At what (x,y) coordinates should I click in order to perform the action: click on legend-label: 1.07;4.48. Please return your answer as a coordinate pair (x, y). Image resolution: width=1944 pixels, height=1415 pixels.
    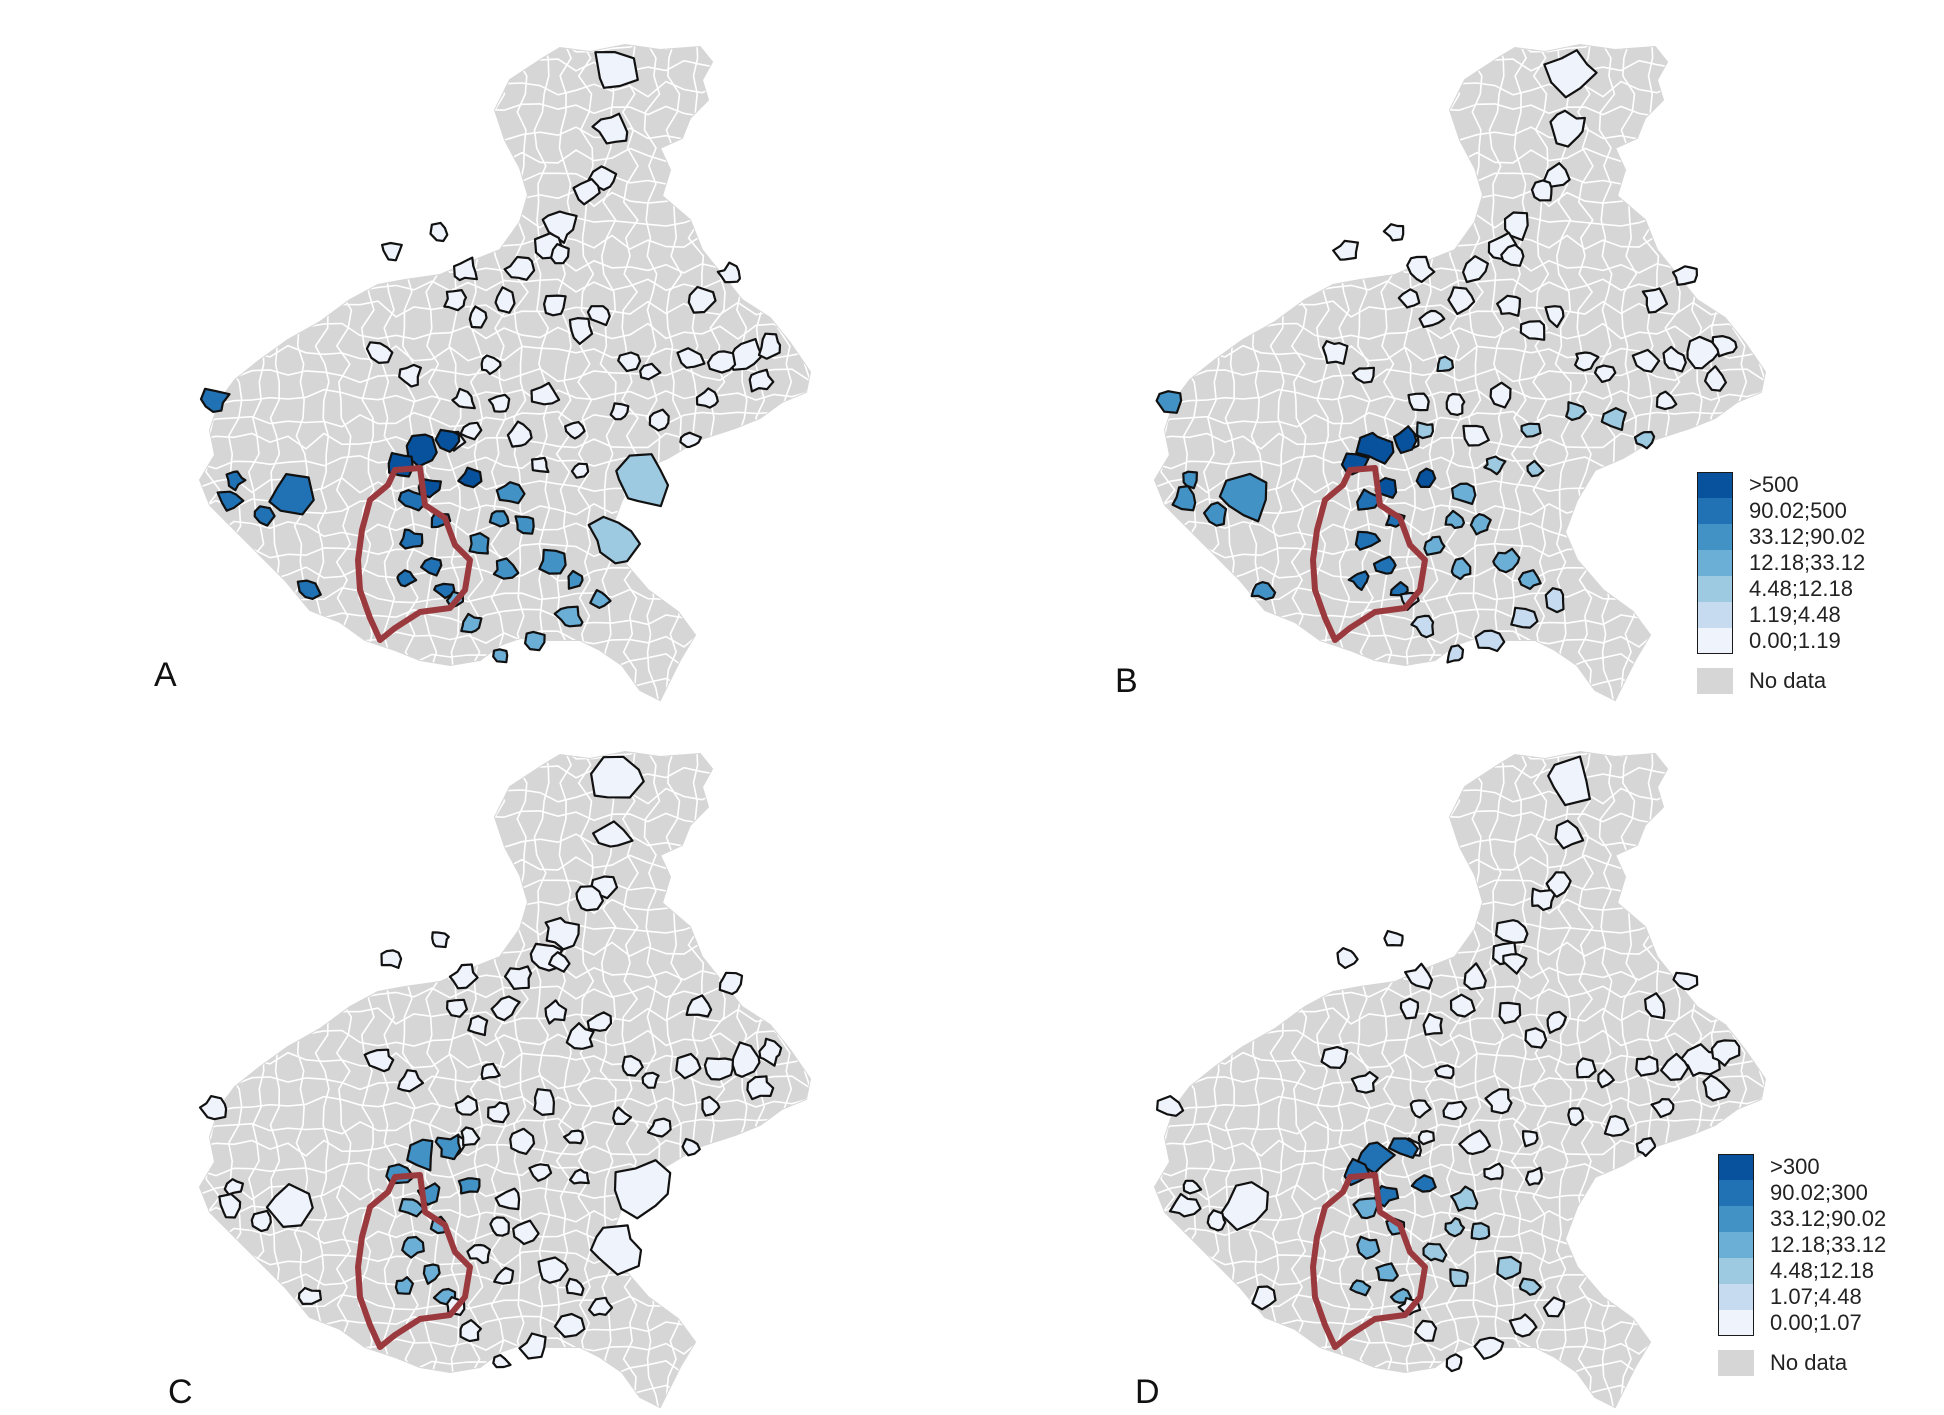
    Looking at the image, I should click on (1816, 1296).